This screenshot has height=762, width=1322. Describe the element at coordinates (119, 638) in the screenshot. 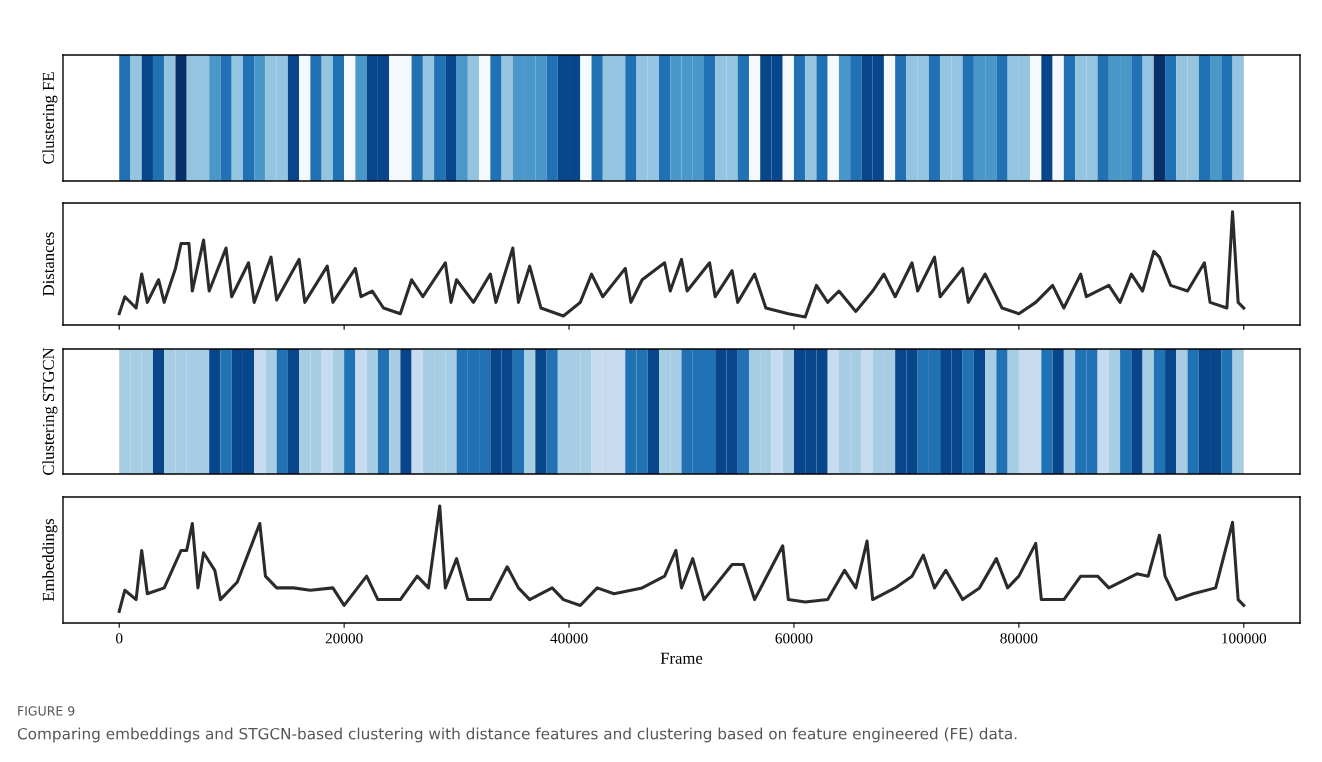

I see `x-tick-label: 0` at that location.